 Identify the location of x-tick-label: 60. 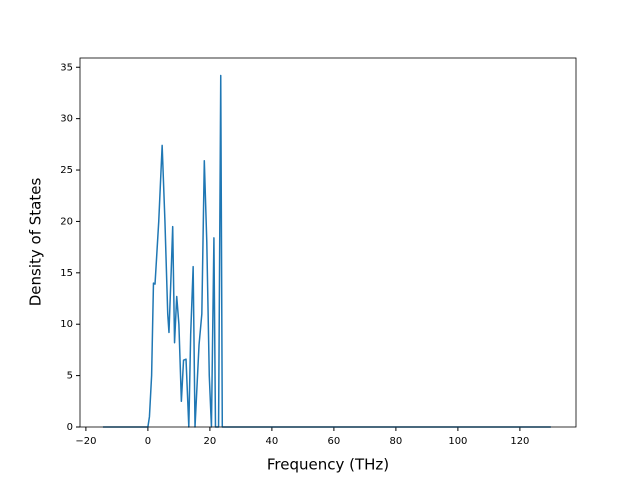
(334, 441).